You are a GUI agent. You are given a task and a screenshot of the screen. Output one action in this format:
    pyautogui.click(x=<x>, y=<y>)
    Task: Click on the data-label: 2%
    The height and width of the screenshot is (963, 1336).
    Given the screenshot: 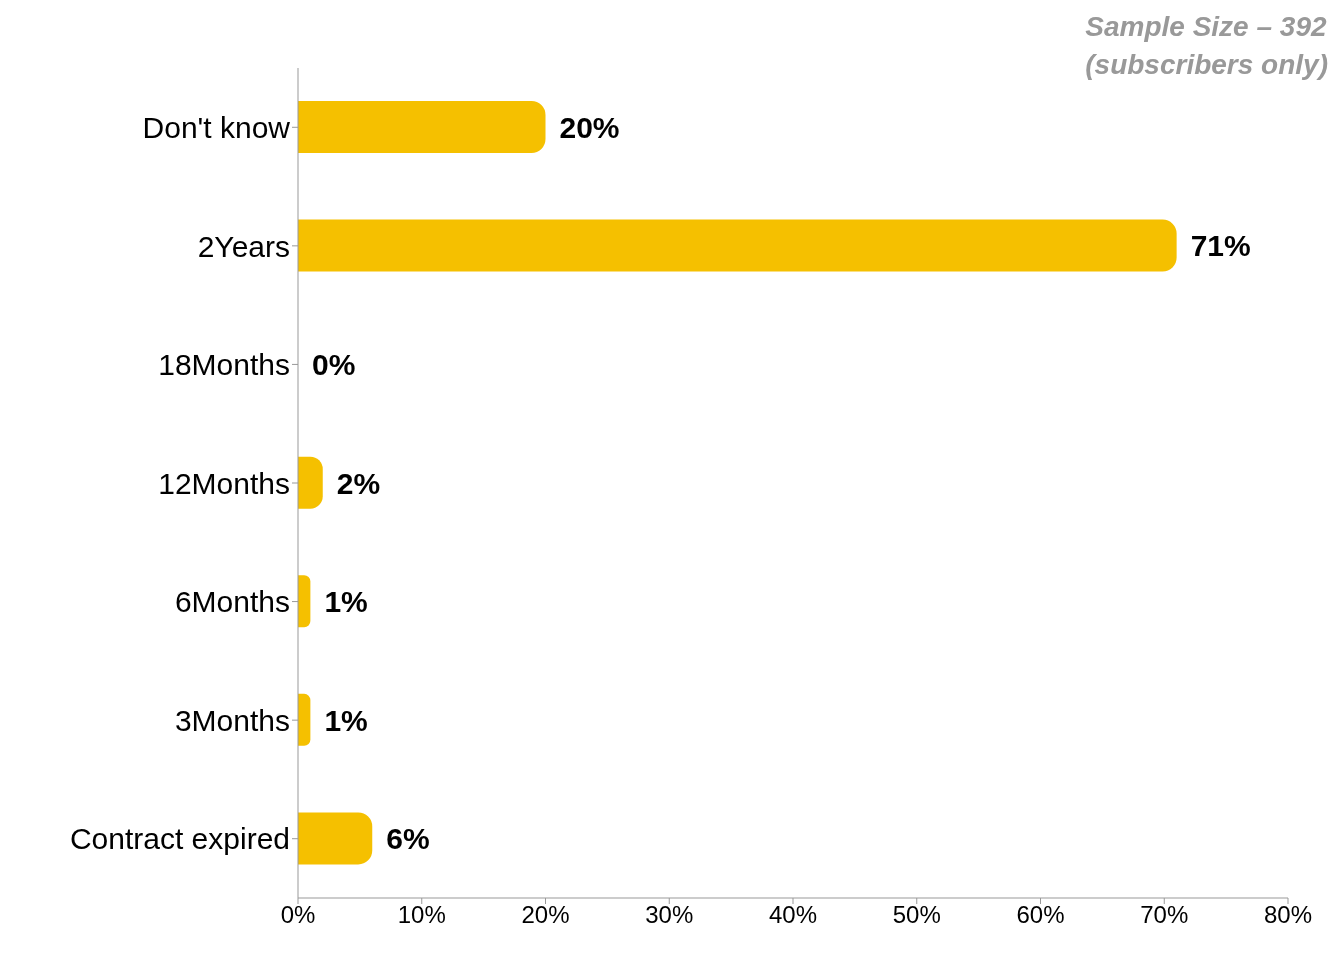 What is the action you would take?
    pyautogui.click(x=358, y=483)
    